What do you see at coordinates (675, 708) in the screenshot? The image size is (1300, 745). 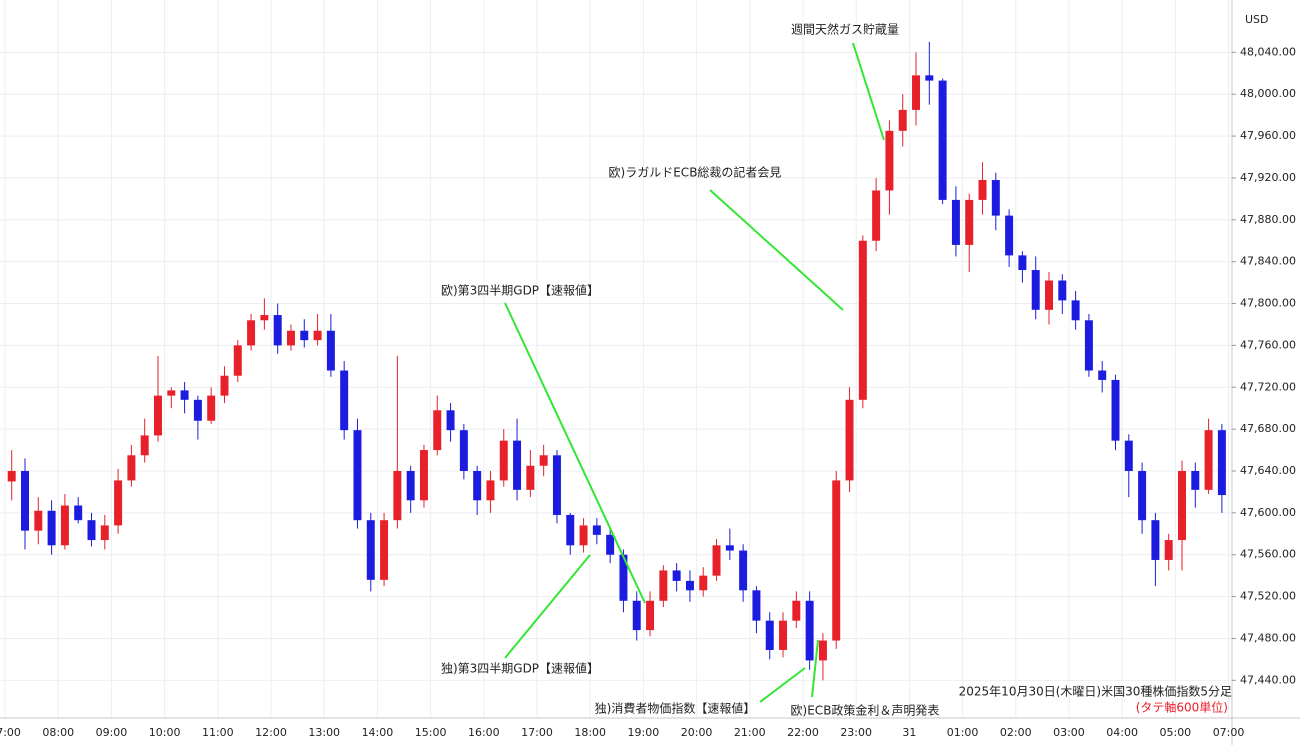 I see `annotation: 独)消費者物価指数【速報値】` at bounding box center [675, 708].